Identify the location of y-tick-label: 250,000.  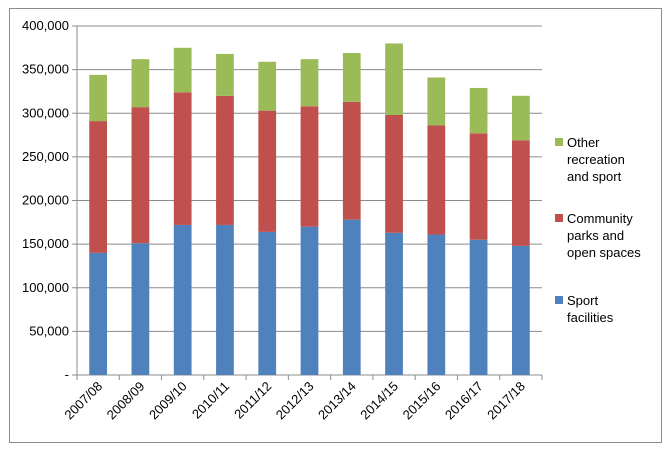
(45, 156).